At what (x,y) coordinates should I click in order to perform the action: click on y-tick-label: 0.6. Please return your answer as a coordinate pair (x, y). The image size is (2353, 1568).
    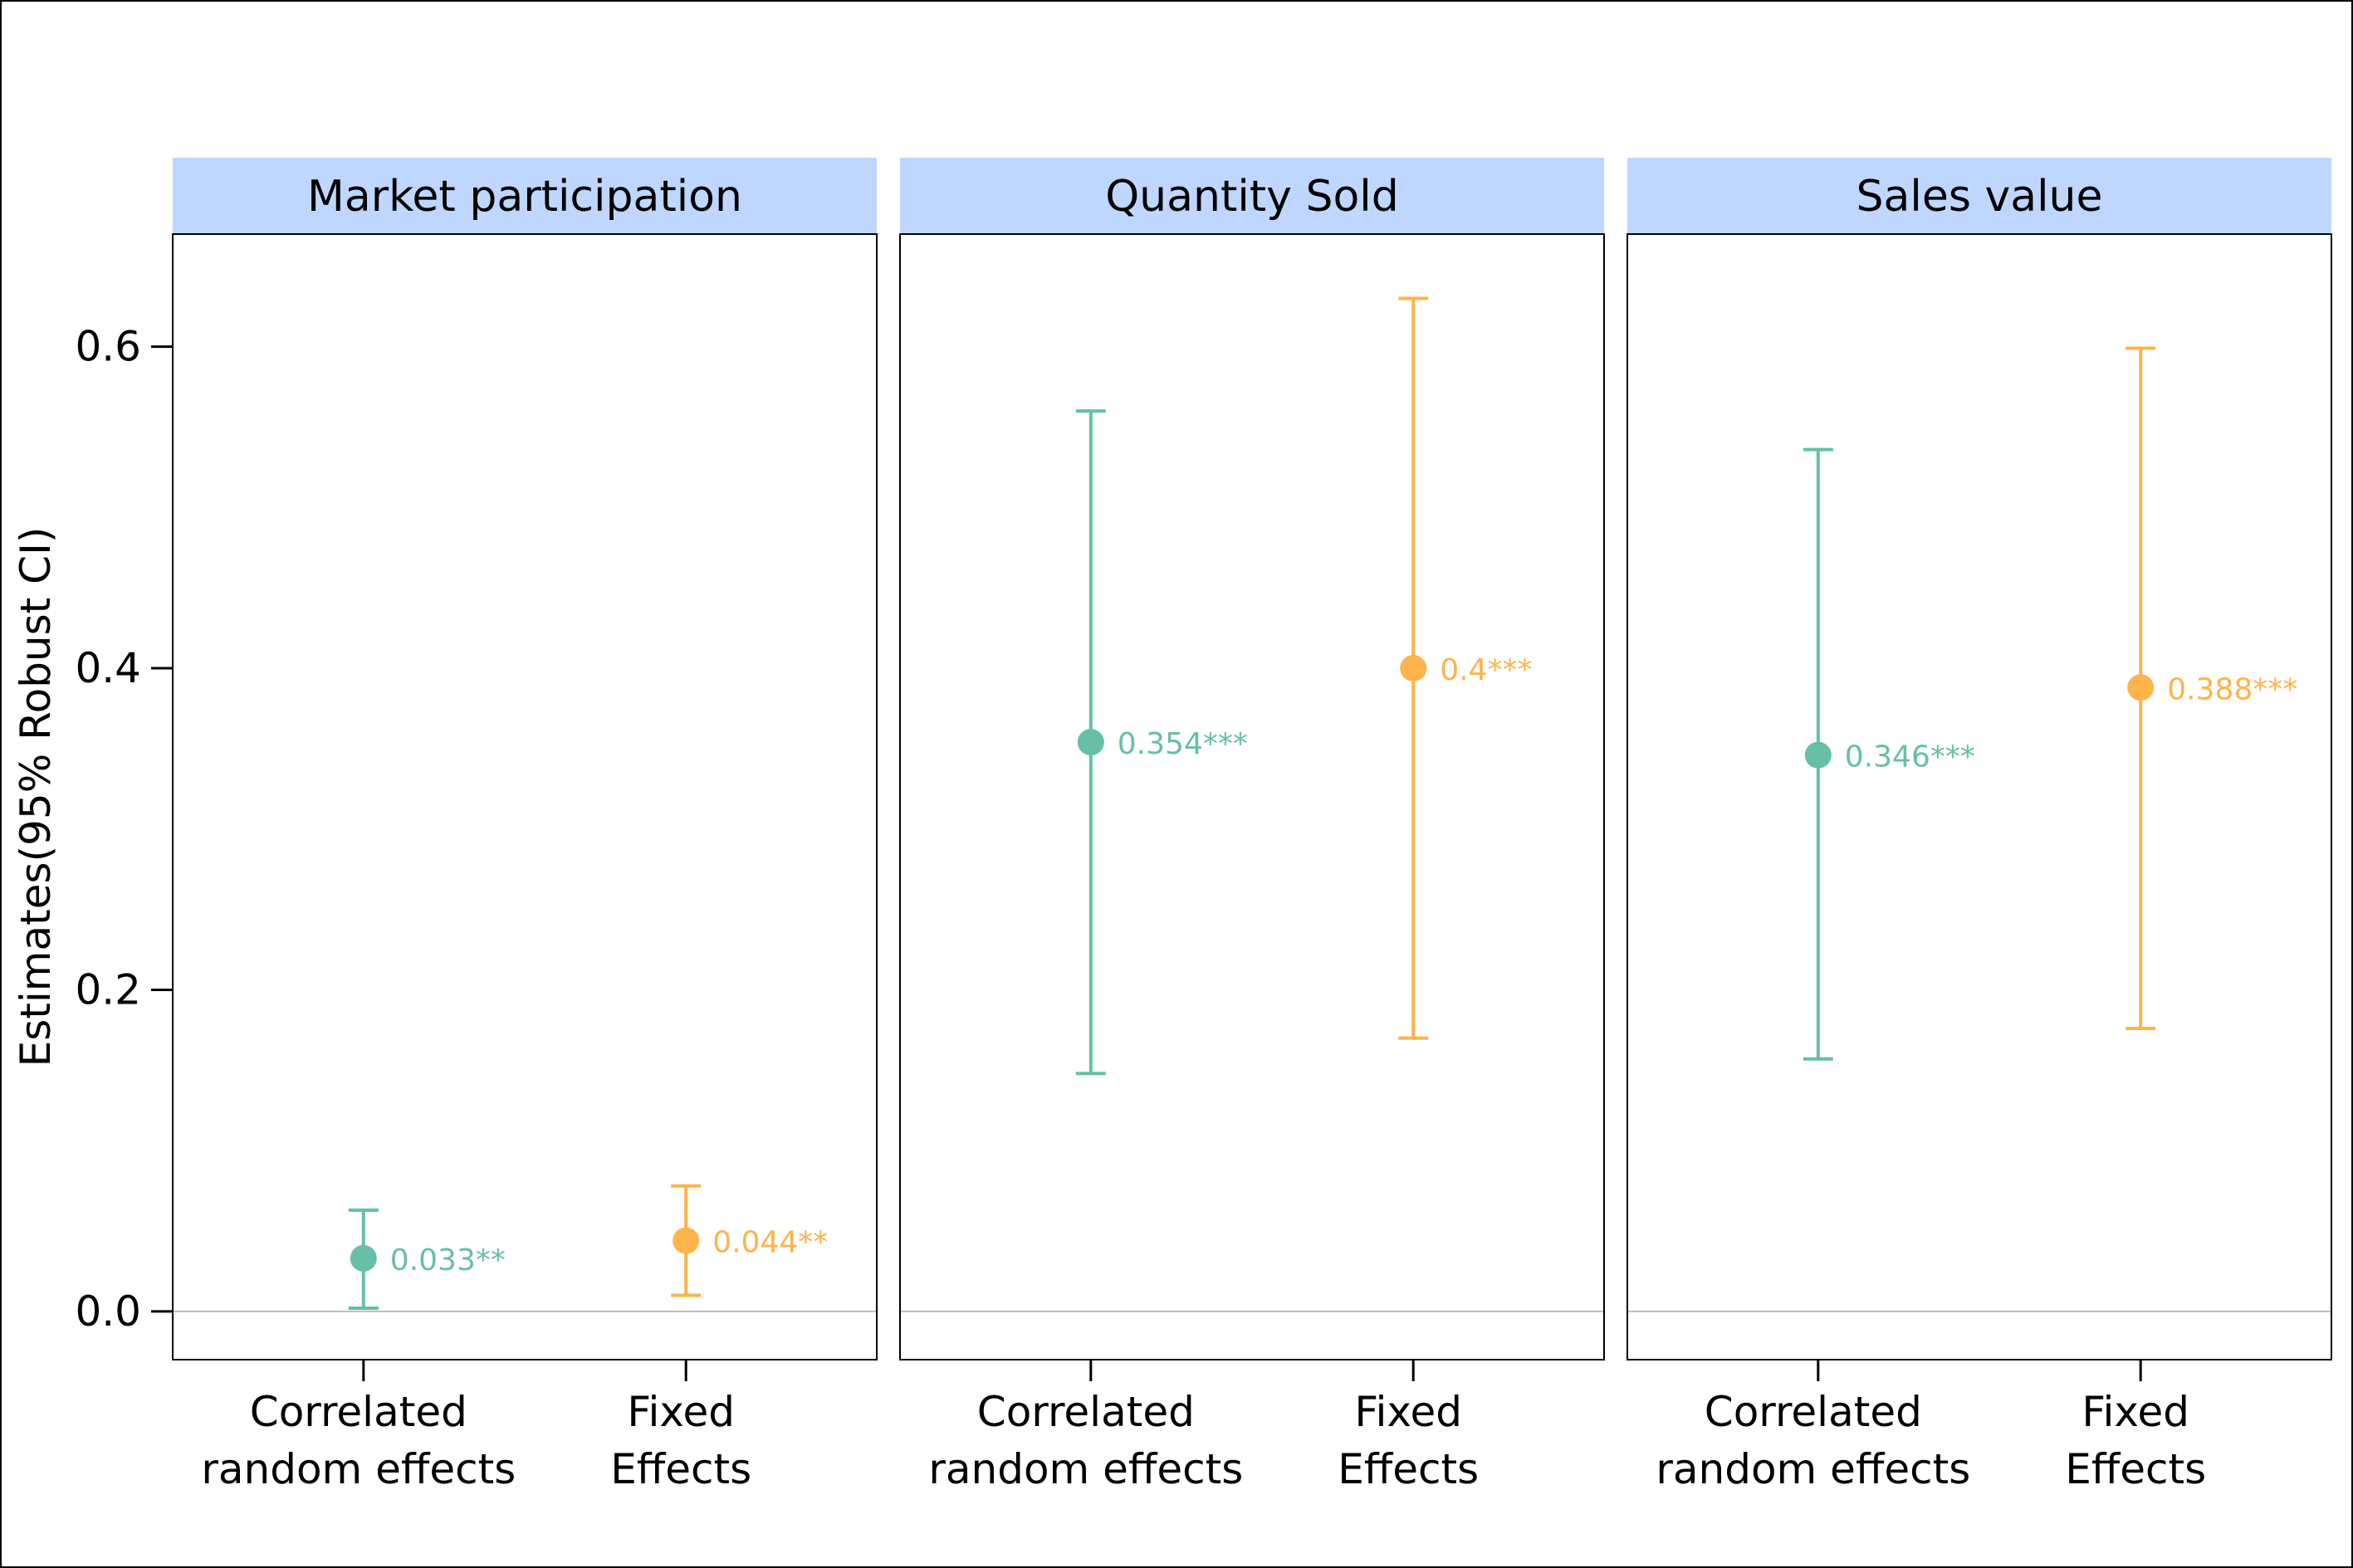
    Looking at the image, I should click on (108, 347).